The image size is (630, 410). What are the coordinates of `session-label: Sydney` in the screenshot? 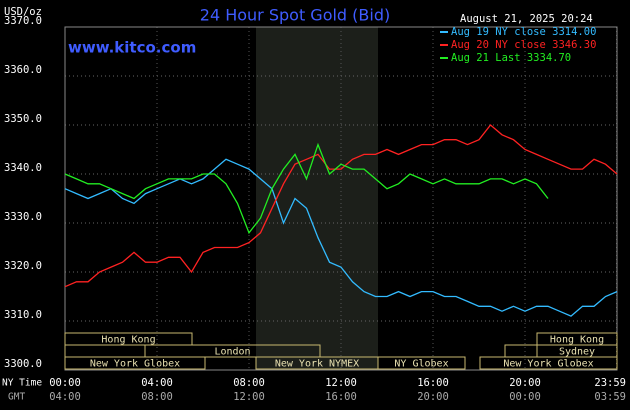 It's located at (577, 352).